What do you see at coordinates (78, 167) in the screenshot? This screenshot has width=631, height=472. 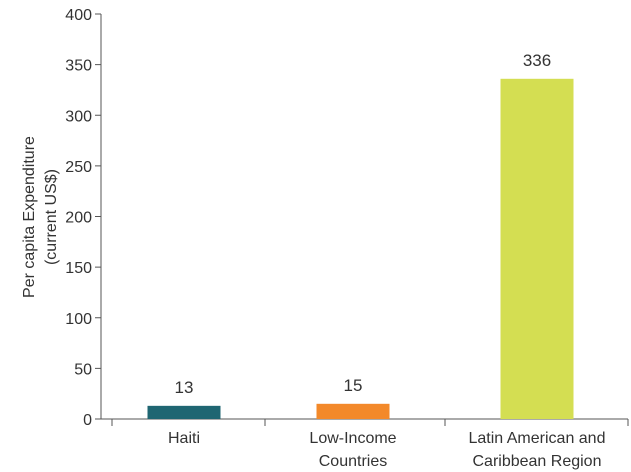 I see `y-tick-label: 250` at bounding box center [78, 167].